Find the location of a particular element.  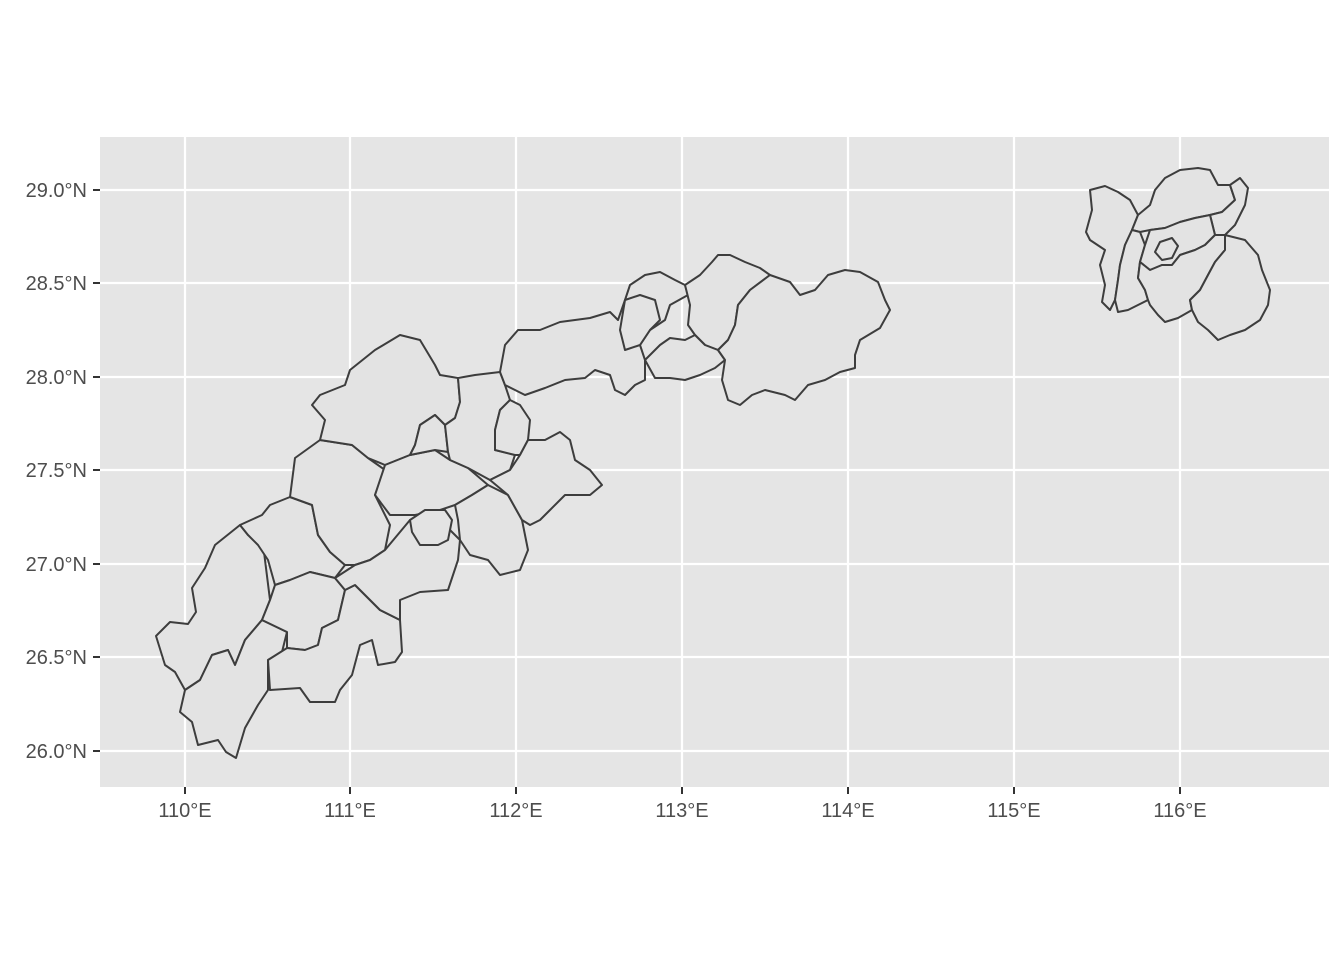

y-tick-label: 27.5°N is located at coordinates (56, 471).